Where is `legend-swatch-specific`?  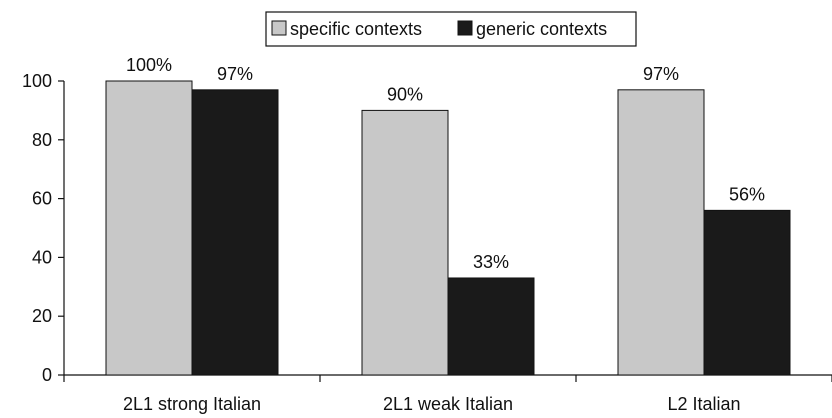
legend-swatch-specific is located at coordinates (279, 28).